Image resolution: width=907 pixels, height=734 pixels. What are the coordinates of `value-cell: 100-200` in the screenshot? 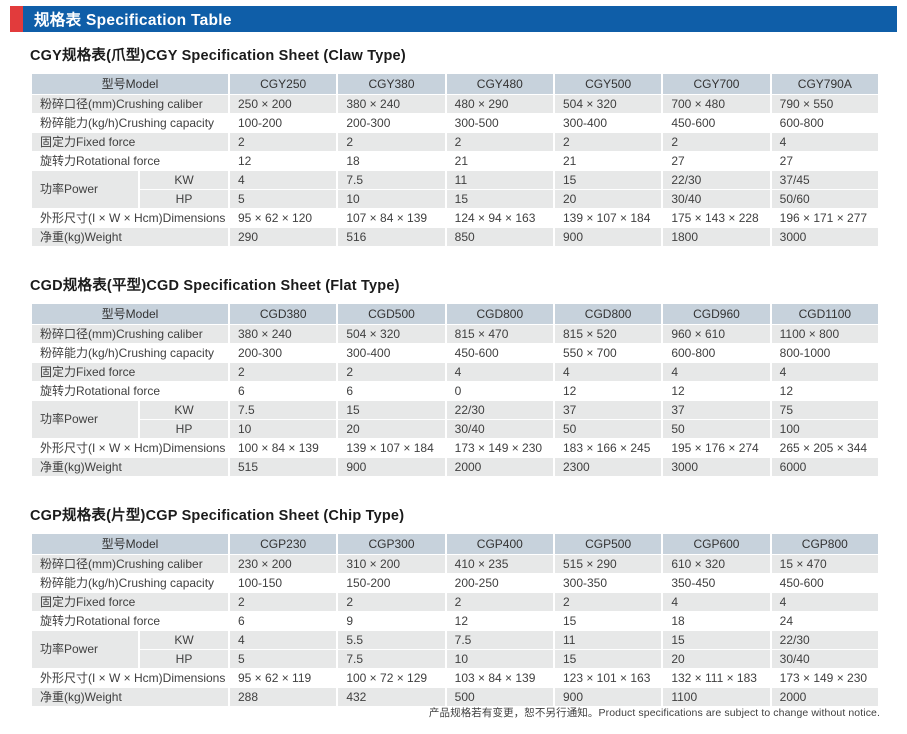 It's located at (283, 123).